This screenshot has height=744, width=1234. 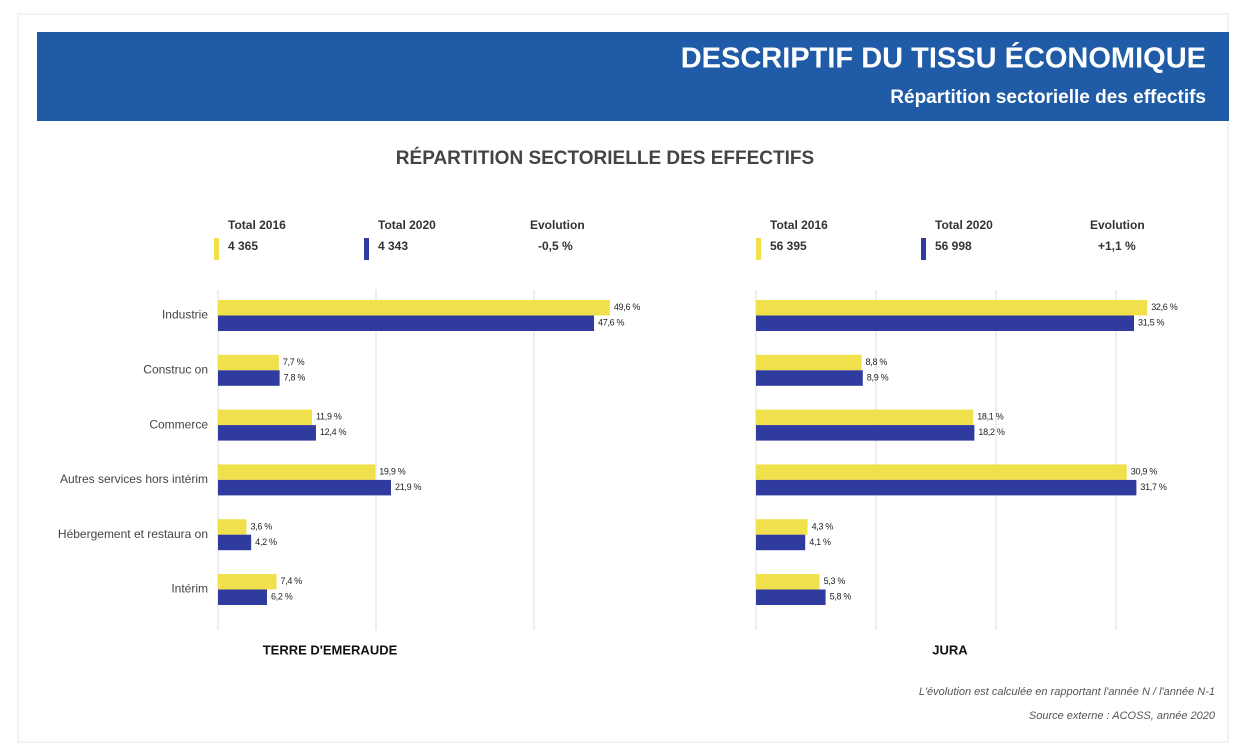 I want to click on value-label: 32,6 %, so click(x=1164, y=307).